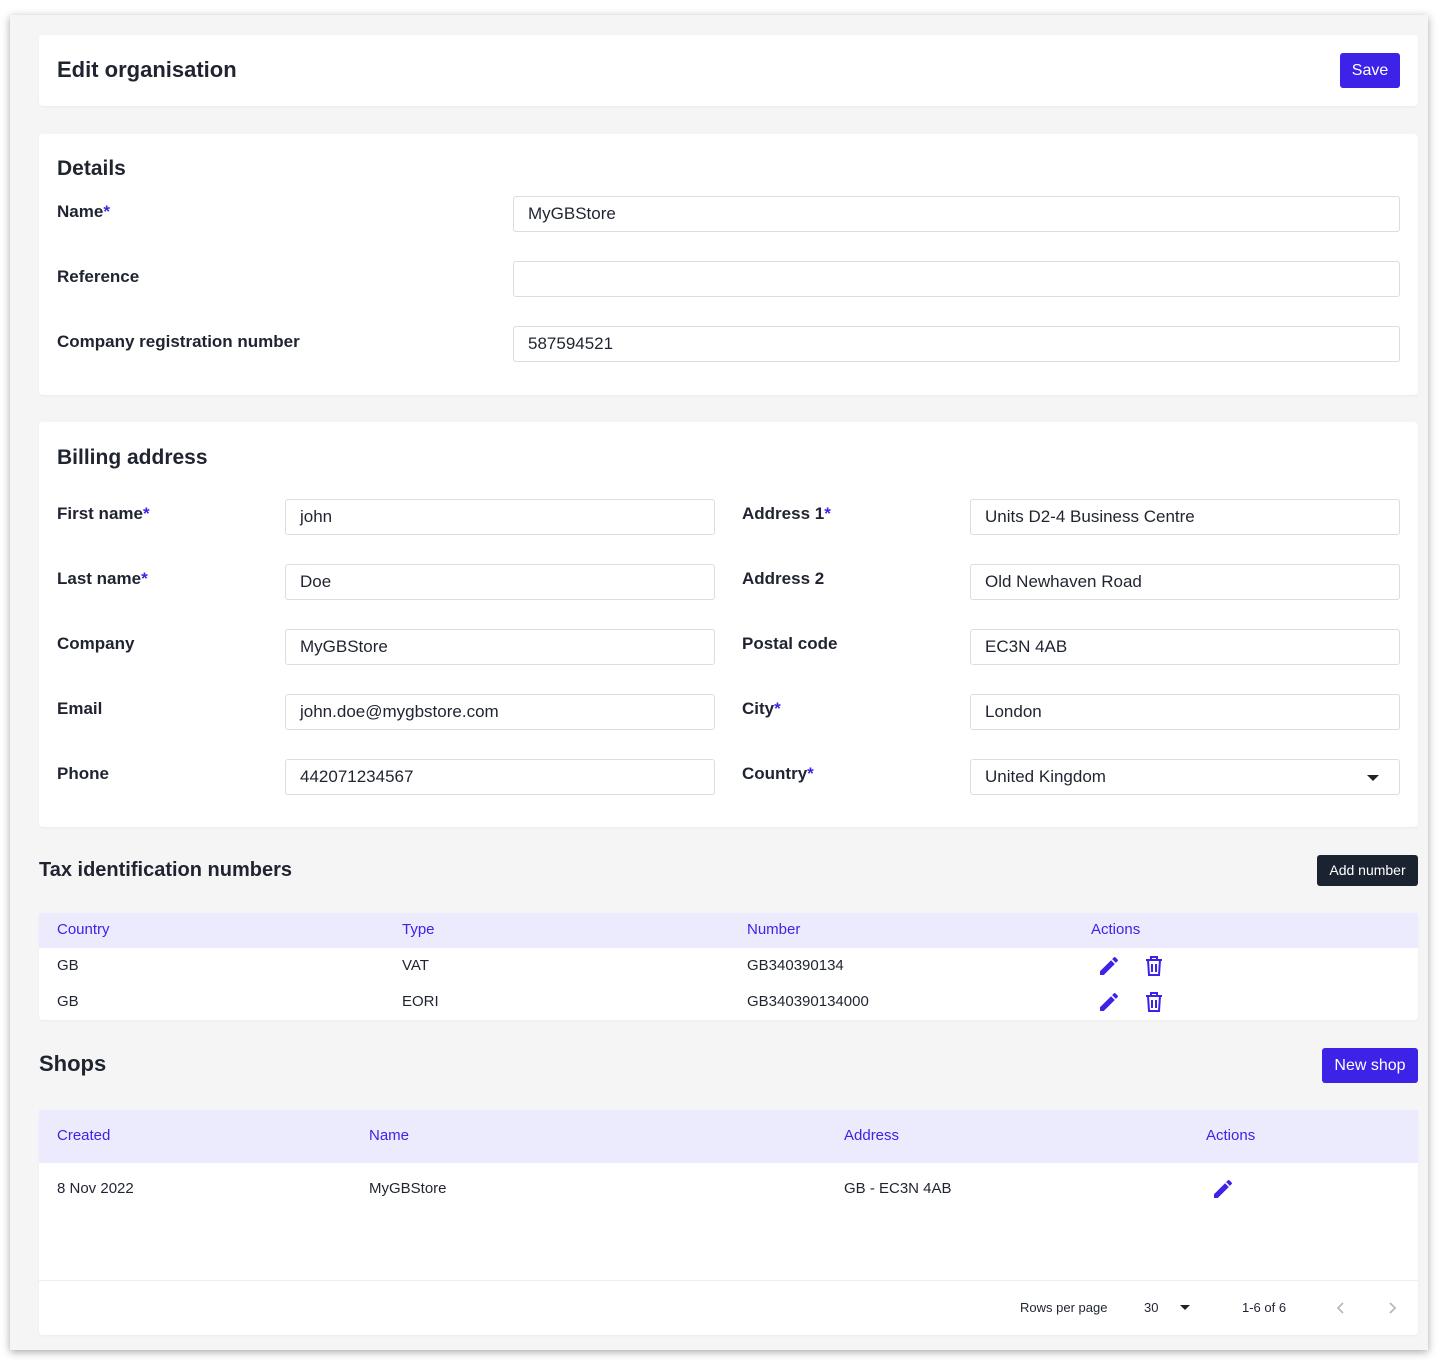  Describe the element at coordinates (758, 708) in the screenshot. I see `label-text: City` at that location.